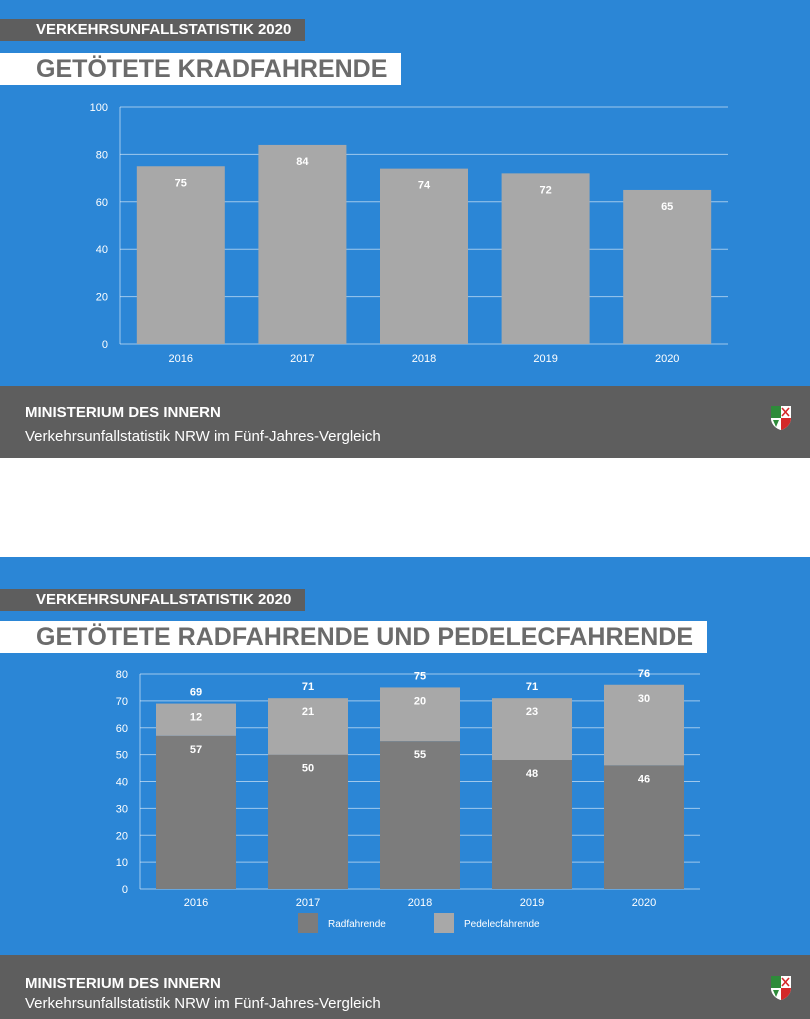 This screenshot has width=810, height=1019. I want to click on data-label: 12, so click(196, 718).